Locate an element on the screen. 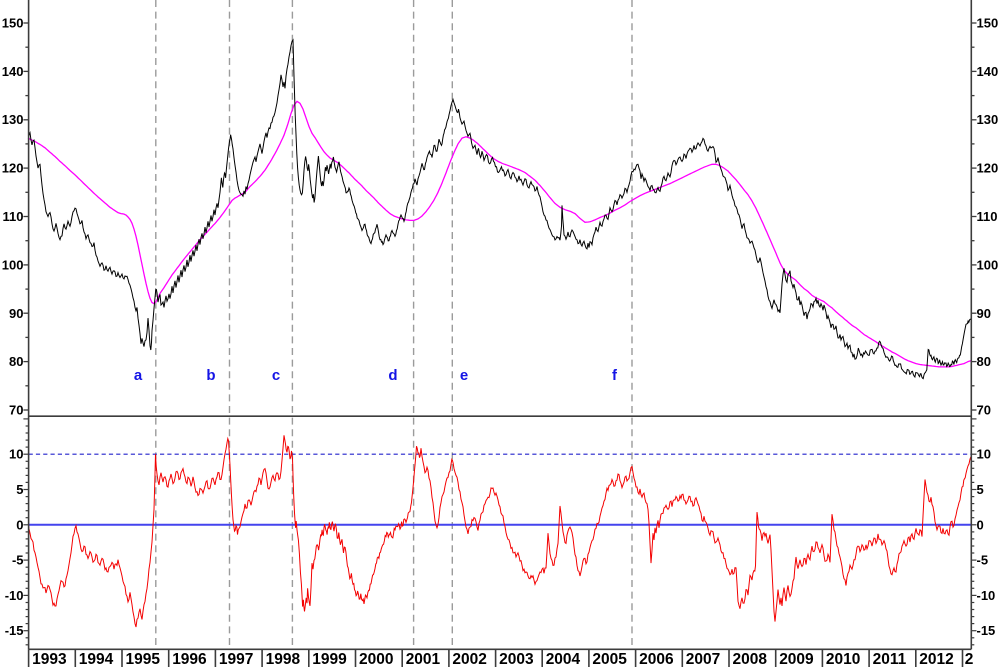 This screenshot has width=1000, height=667. svg-text: b is located at coordinates (210, 375).